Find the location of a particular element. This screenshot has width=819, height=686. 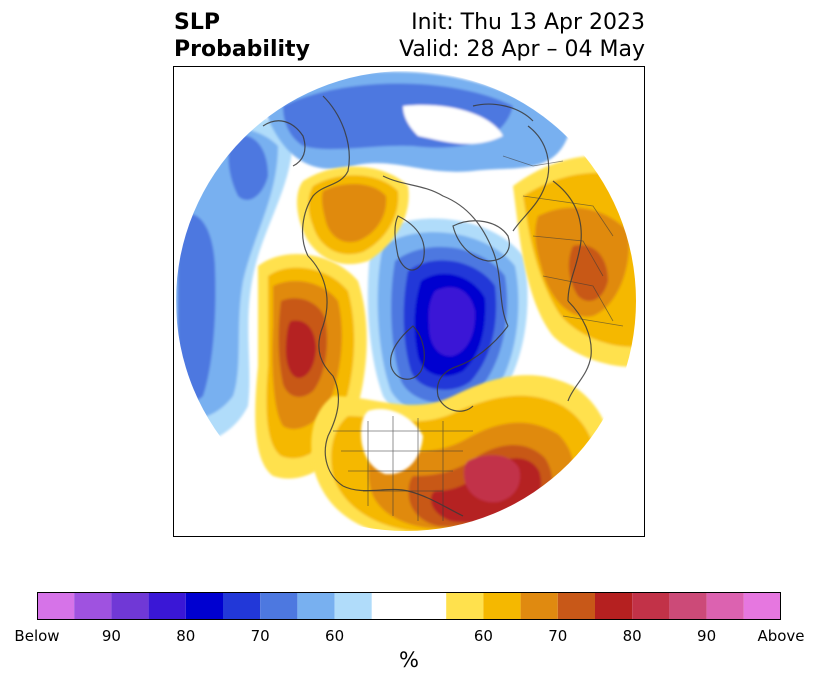

colorbar-border is located at coordinates (409, 606).